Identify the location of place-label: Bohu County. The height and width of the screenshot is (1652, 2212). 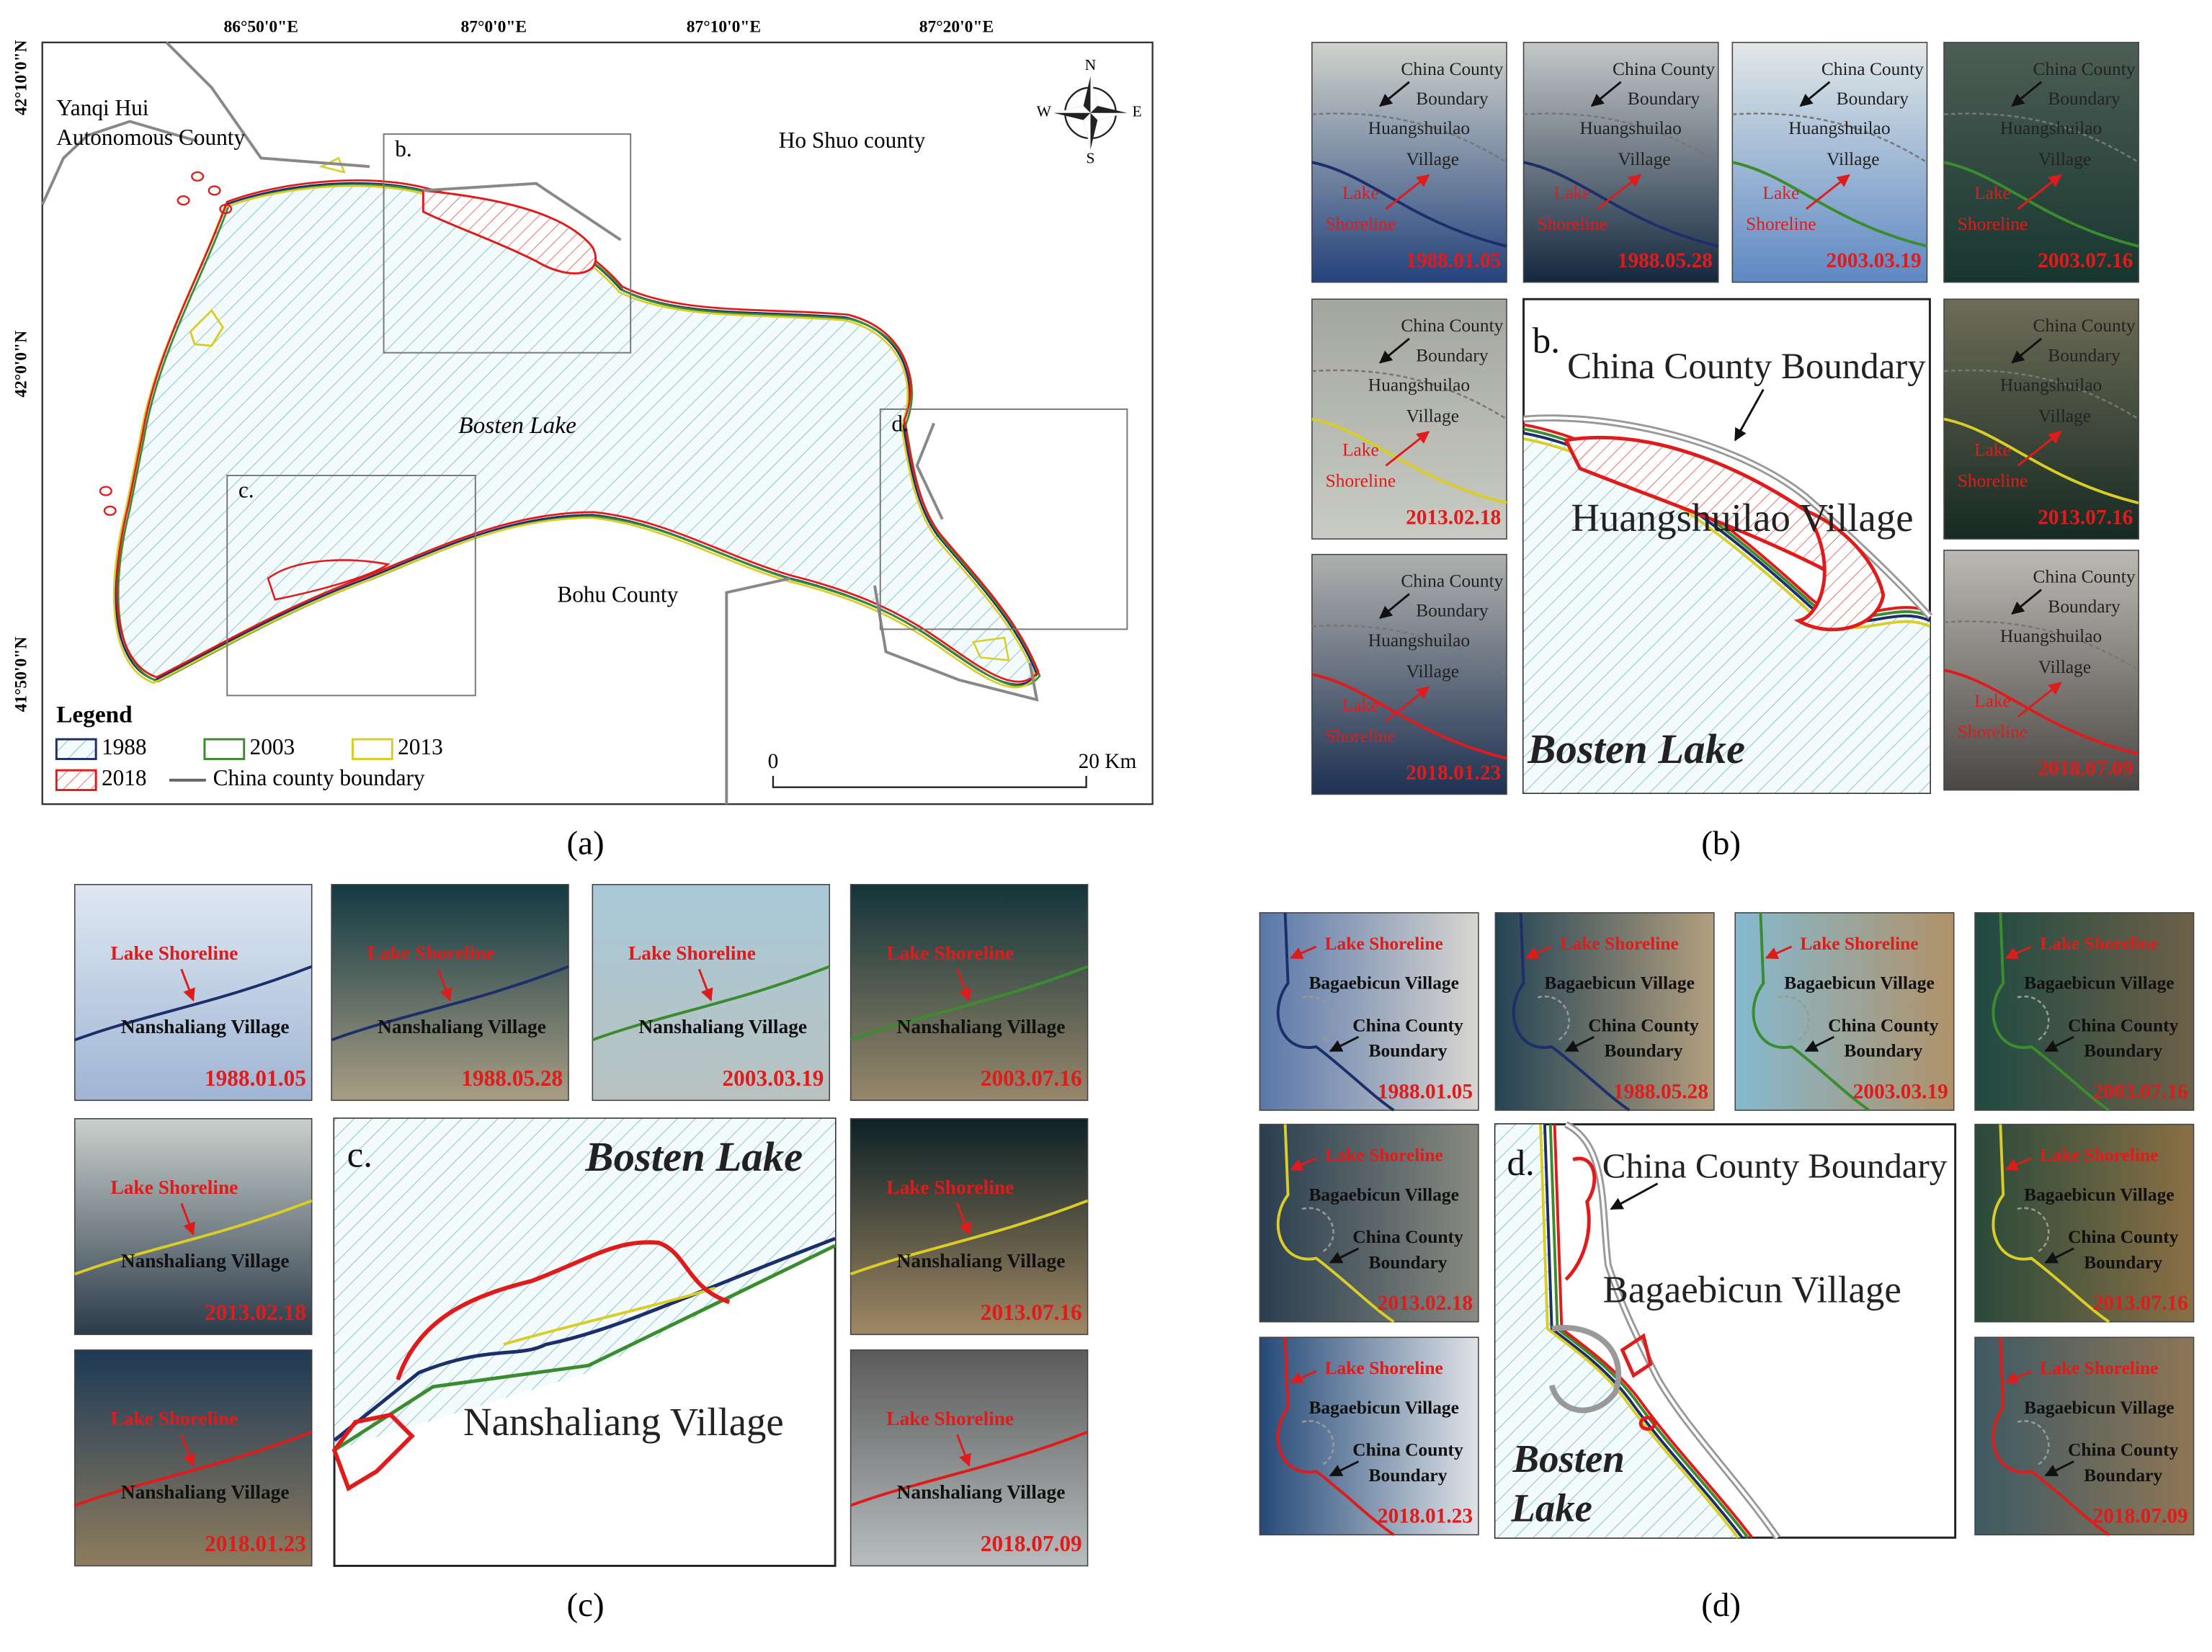
(618, 594).